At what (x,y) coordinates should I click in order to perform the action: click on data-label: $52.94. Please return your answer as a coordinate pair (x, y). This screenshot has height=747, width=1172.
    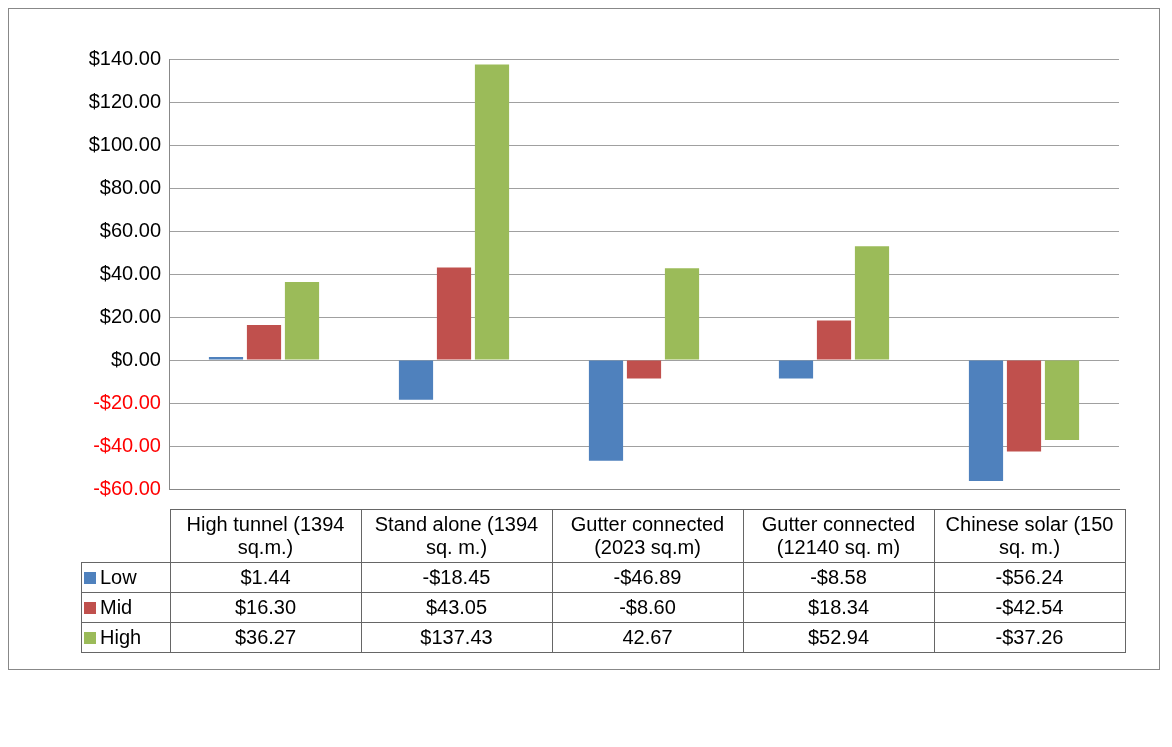
    Looking at the image, I should click on (838, 637).